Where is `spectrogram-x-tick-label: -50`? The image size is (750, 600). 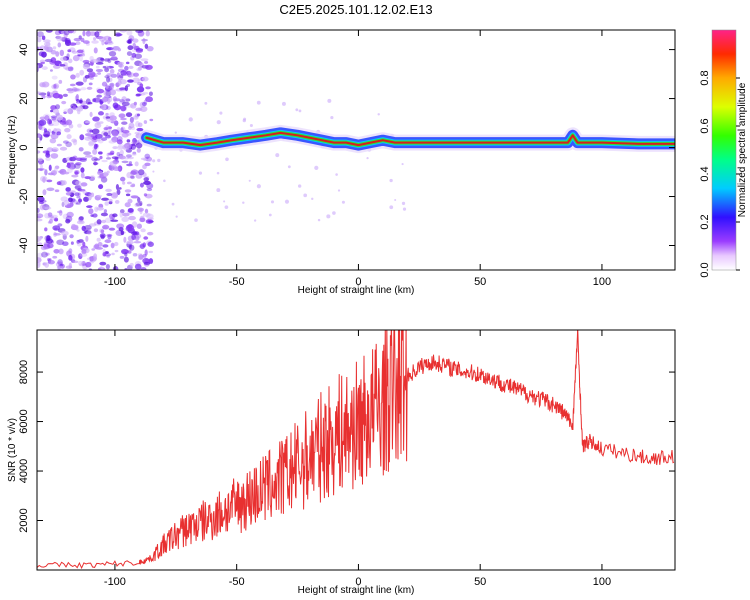 spectrogram-x-tick-label: -50 is located at coordinates (237, 282).